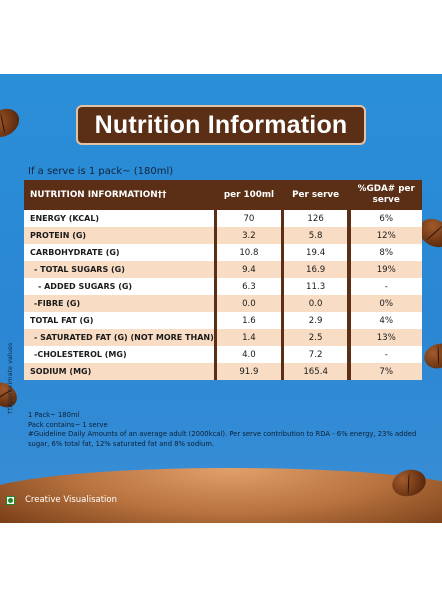  What do you see at coordinates (316, 269) in the screenshot?
I see `per-serve-value: 16.9` at bounding box center [316, 269].